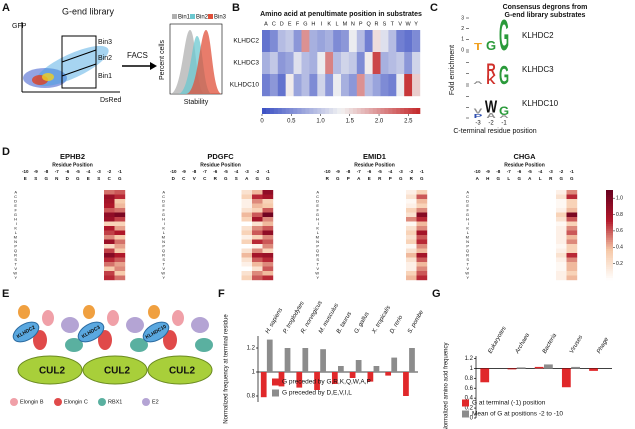  I want to click on residue-label: G, so click(422, 178).